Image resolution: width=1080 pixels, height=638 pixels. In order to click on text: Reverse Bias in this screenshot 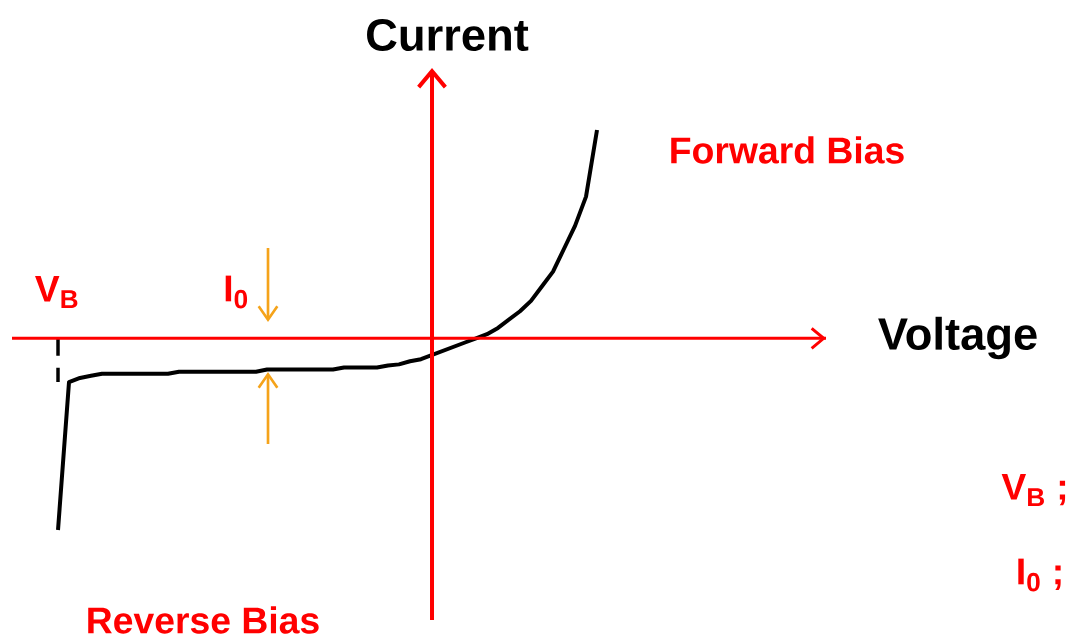, I will do `click(203, 620)`.